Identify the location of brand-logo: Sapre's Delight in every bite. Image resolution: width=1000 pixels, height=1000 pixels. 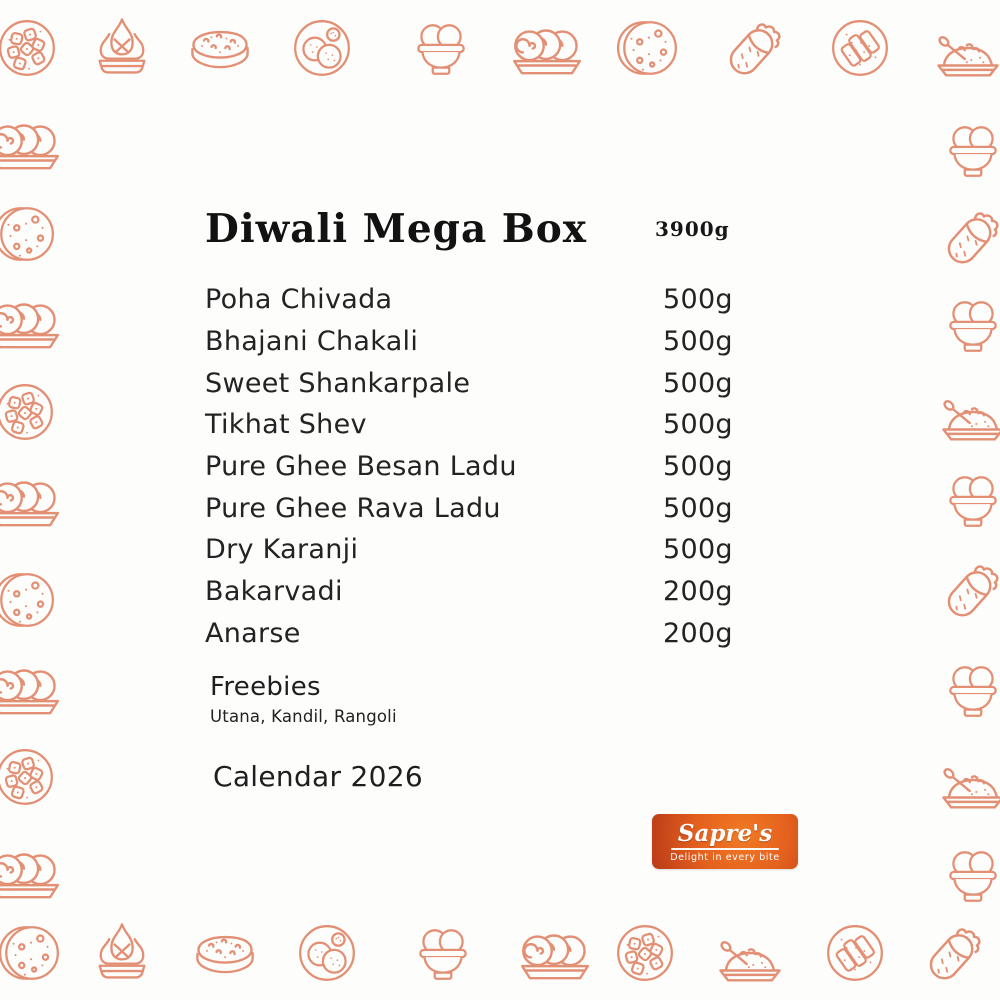
(725, 841).